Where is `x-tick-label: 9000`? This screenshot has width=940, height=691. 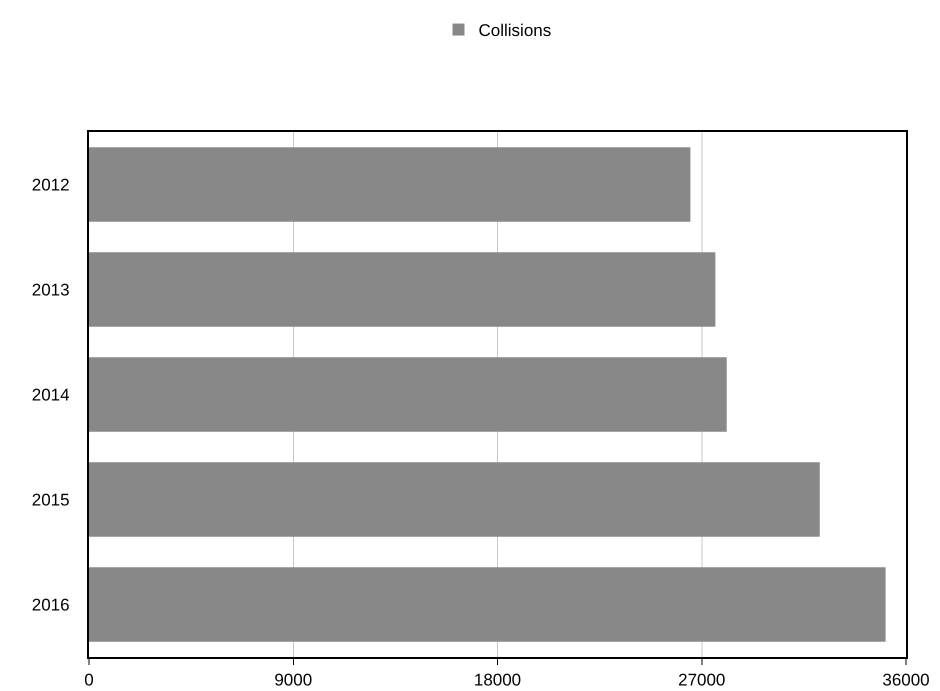
x-tick-label: 9000 is located at coordinates (293, 680).